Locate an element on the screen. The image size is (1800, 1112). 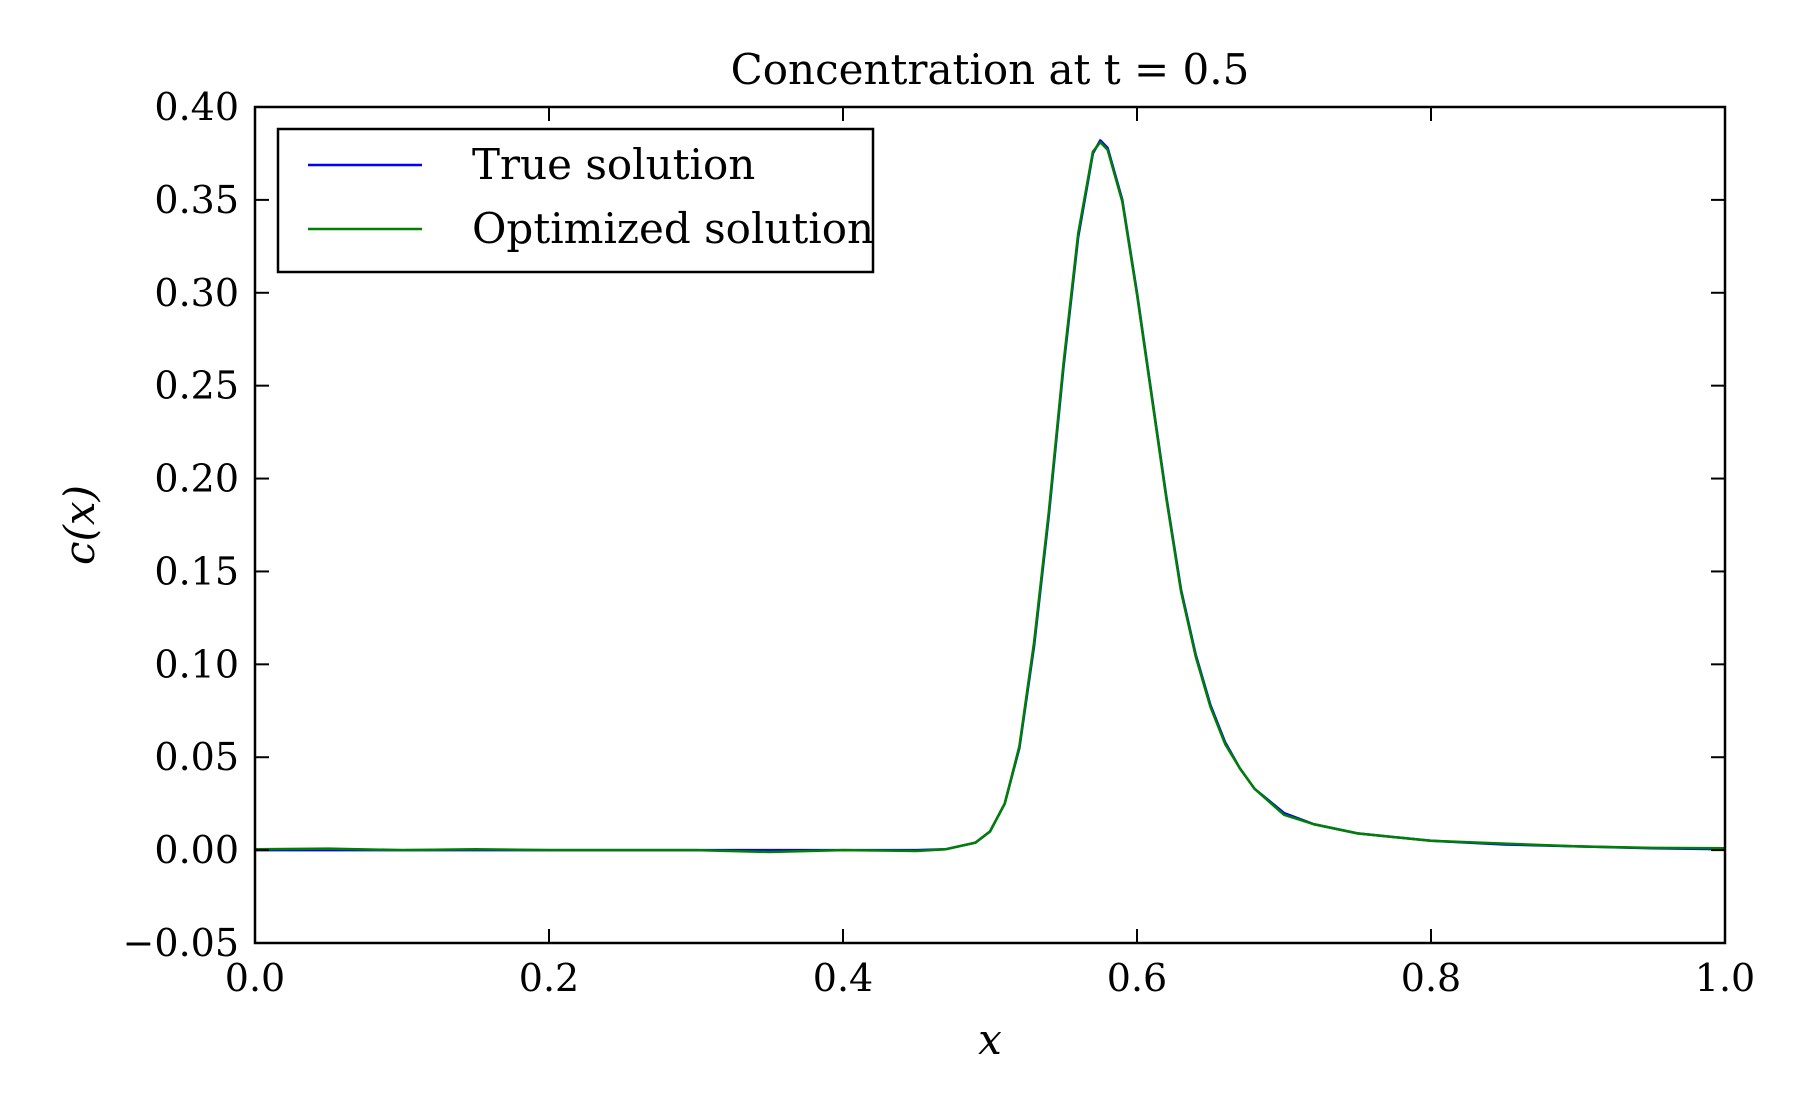
y-tick-label: 0.30 is located at coordinates (196, 293).